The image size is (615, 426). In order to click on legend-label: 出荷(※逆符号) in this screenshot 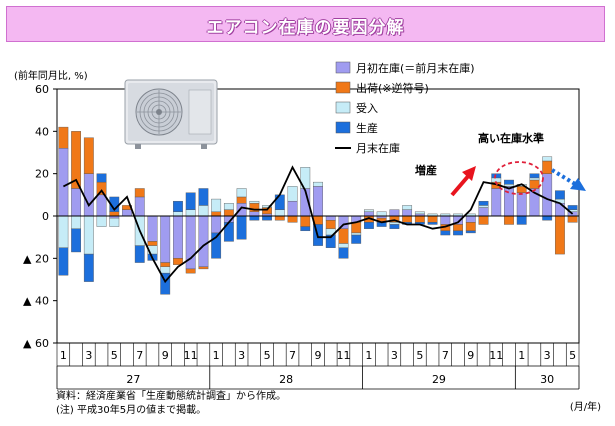, I will do `click(392, 88)`.